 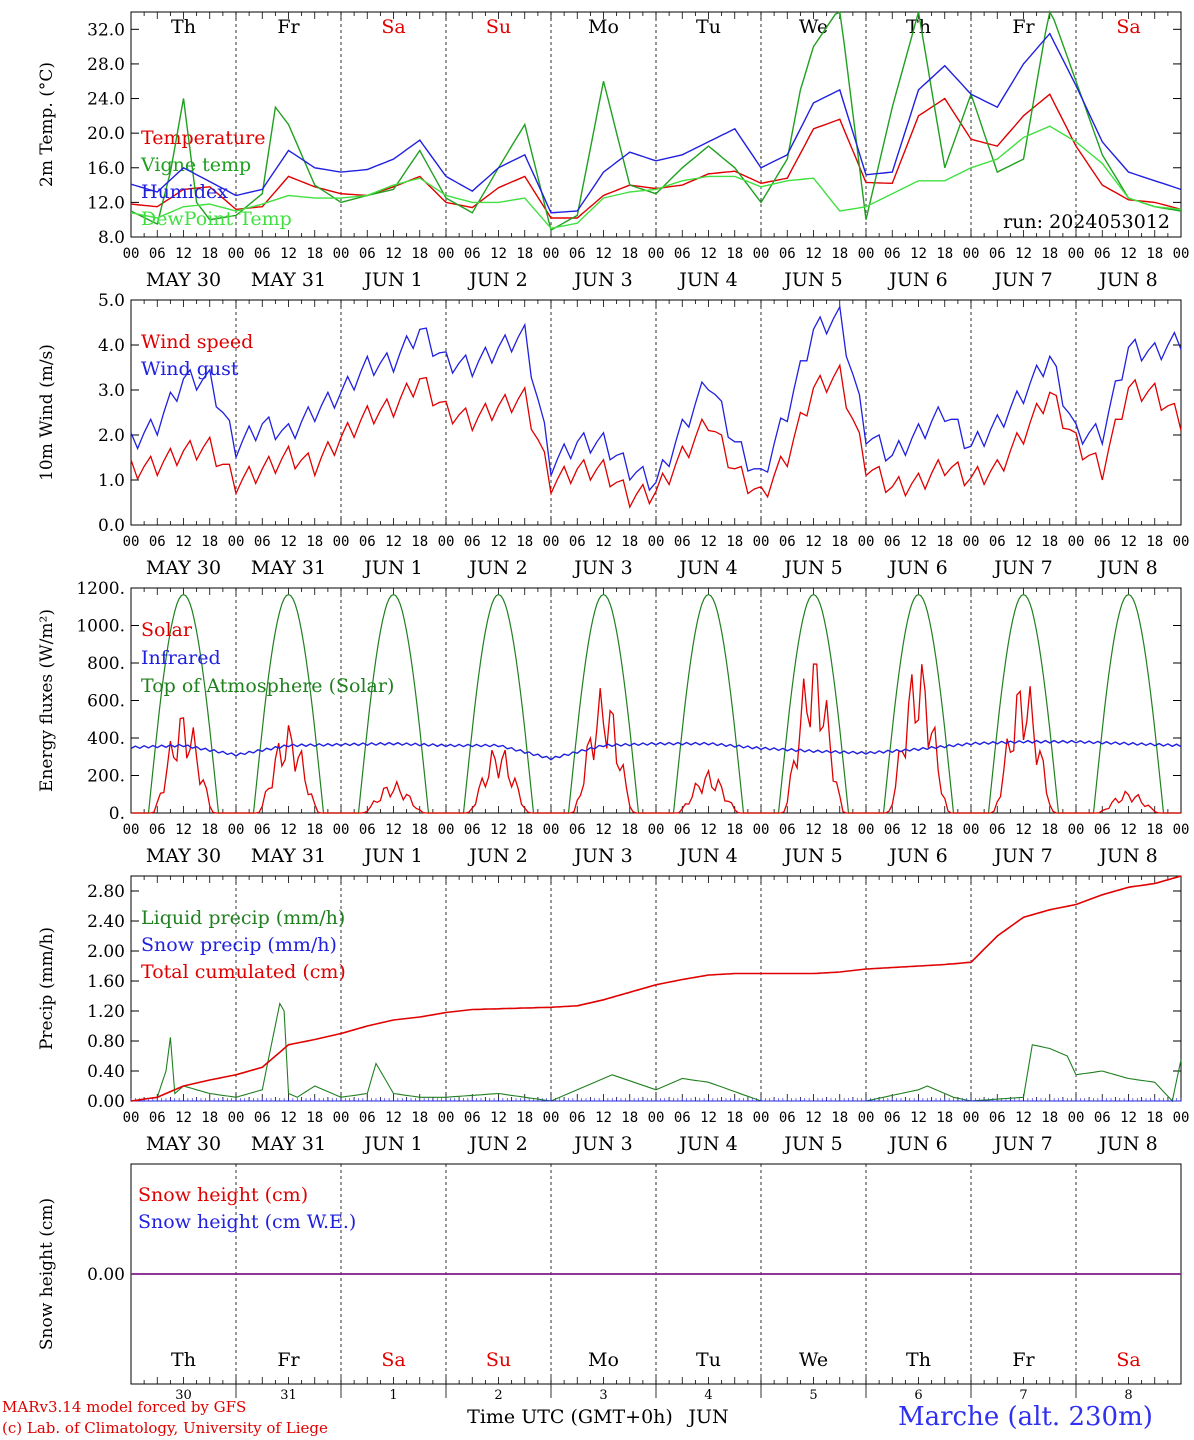 I want to click on weekday-label-top: Th, so click(x=918, y=27).